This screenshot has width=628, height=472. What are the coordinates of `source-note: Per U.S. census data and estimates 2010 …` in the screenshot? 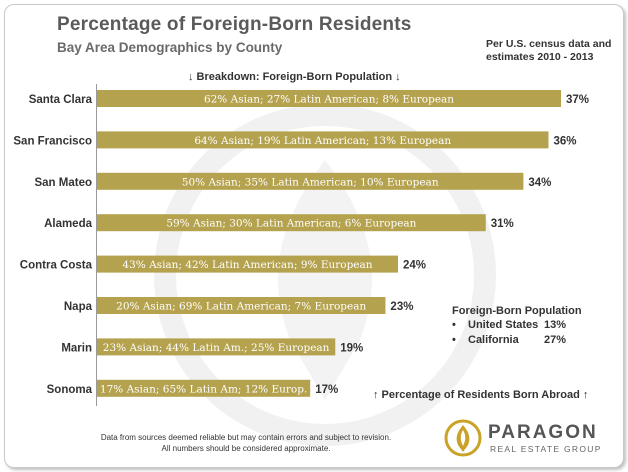 It's located at (551, 51).